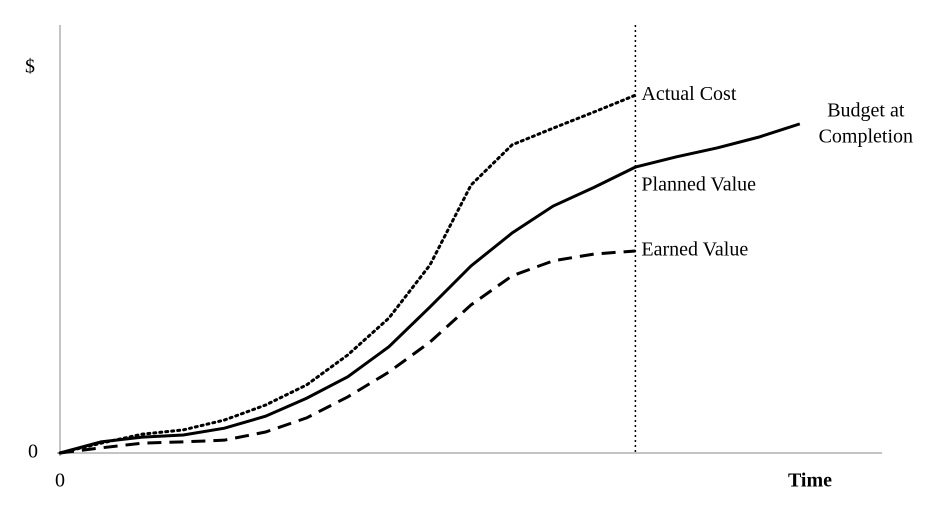  I want to click on end-label: Completion, so click(866, 136).